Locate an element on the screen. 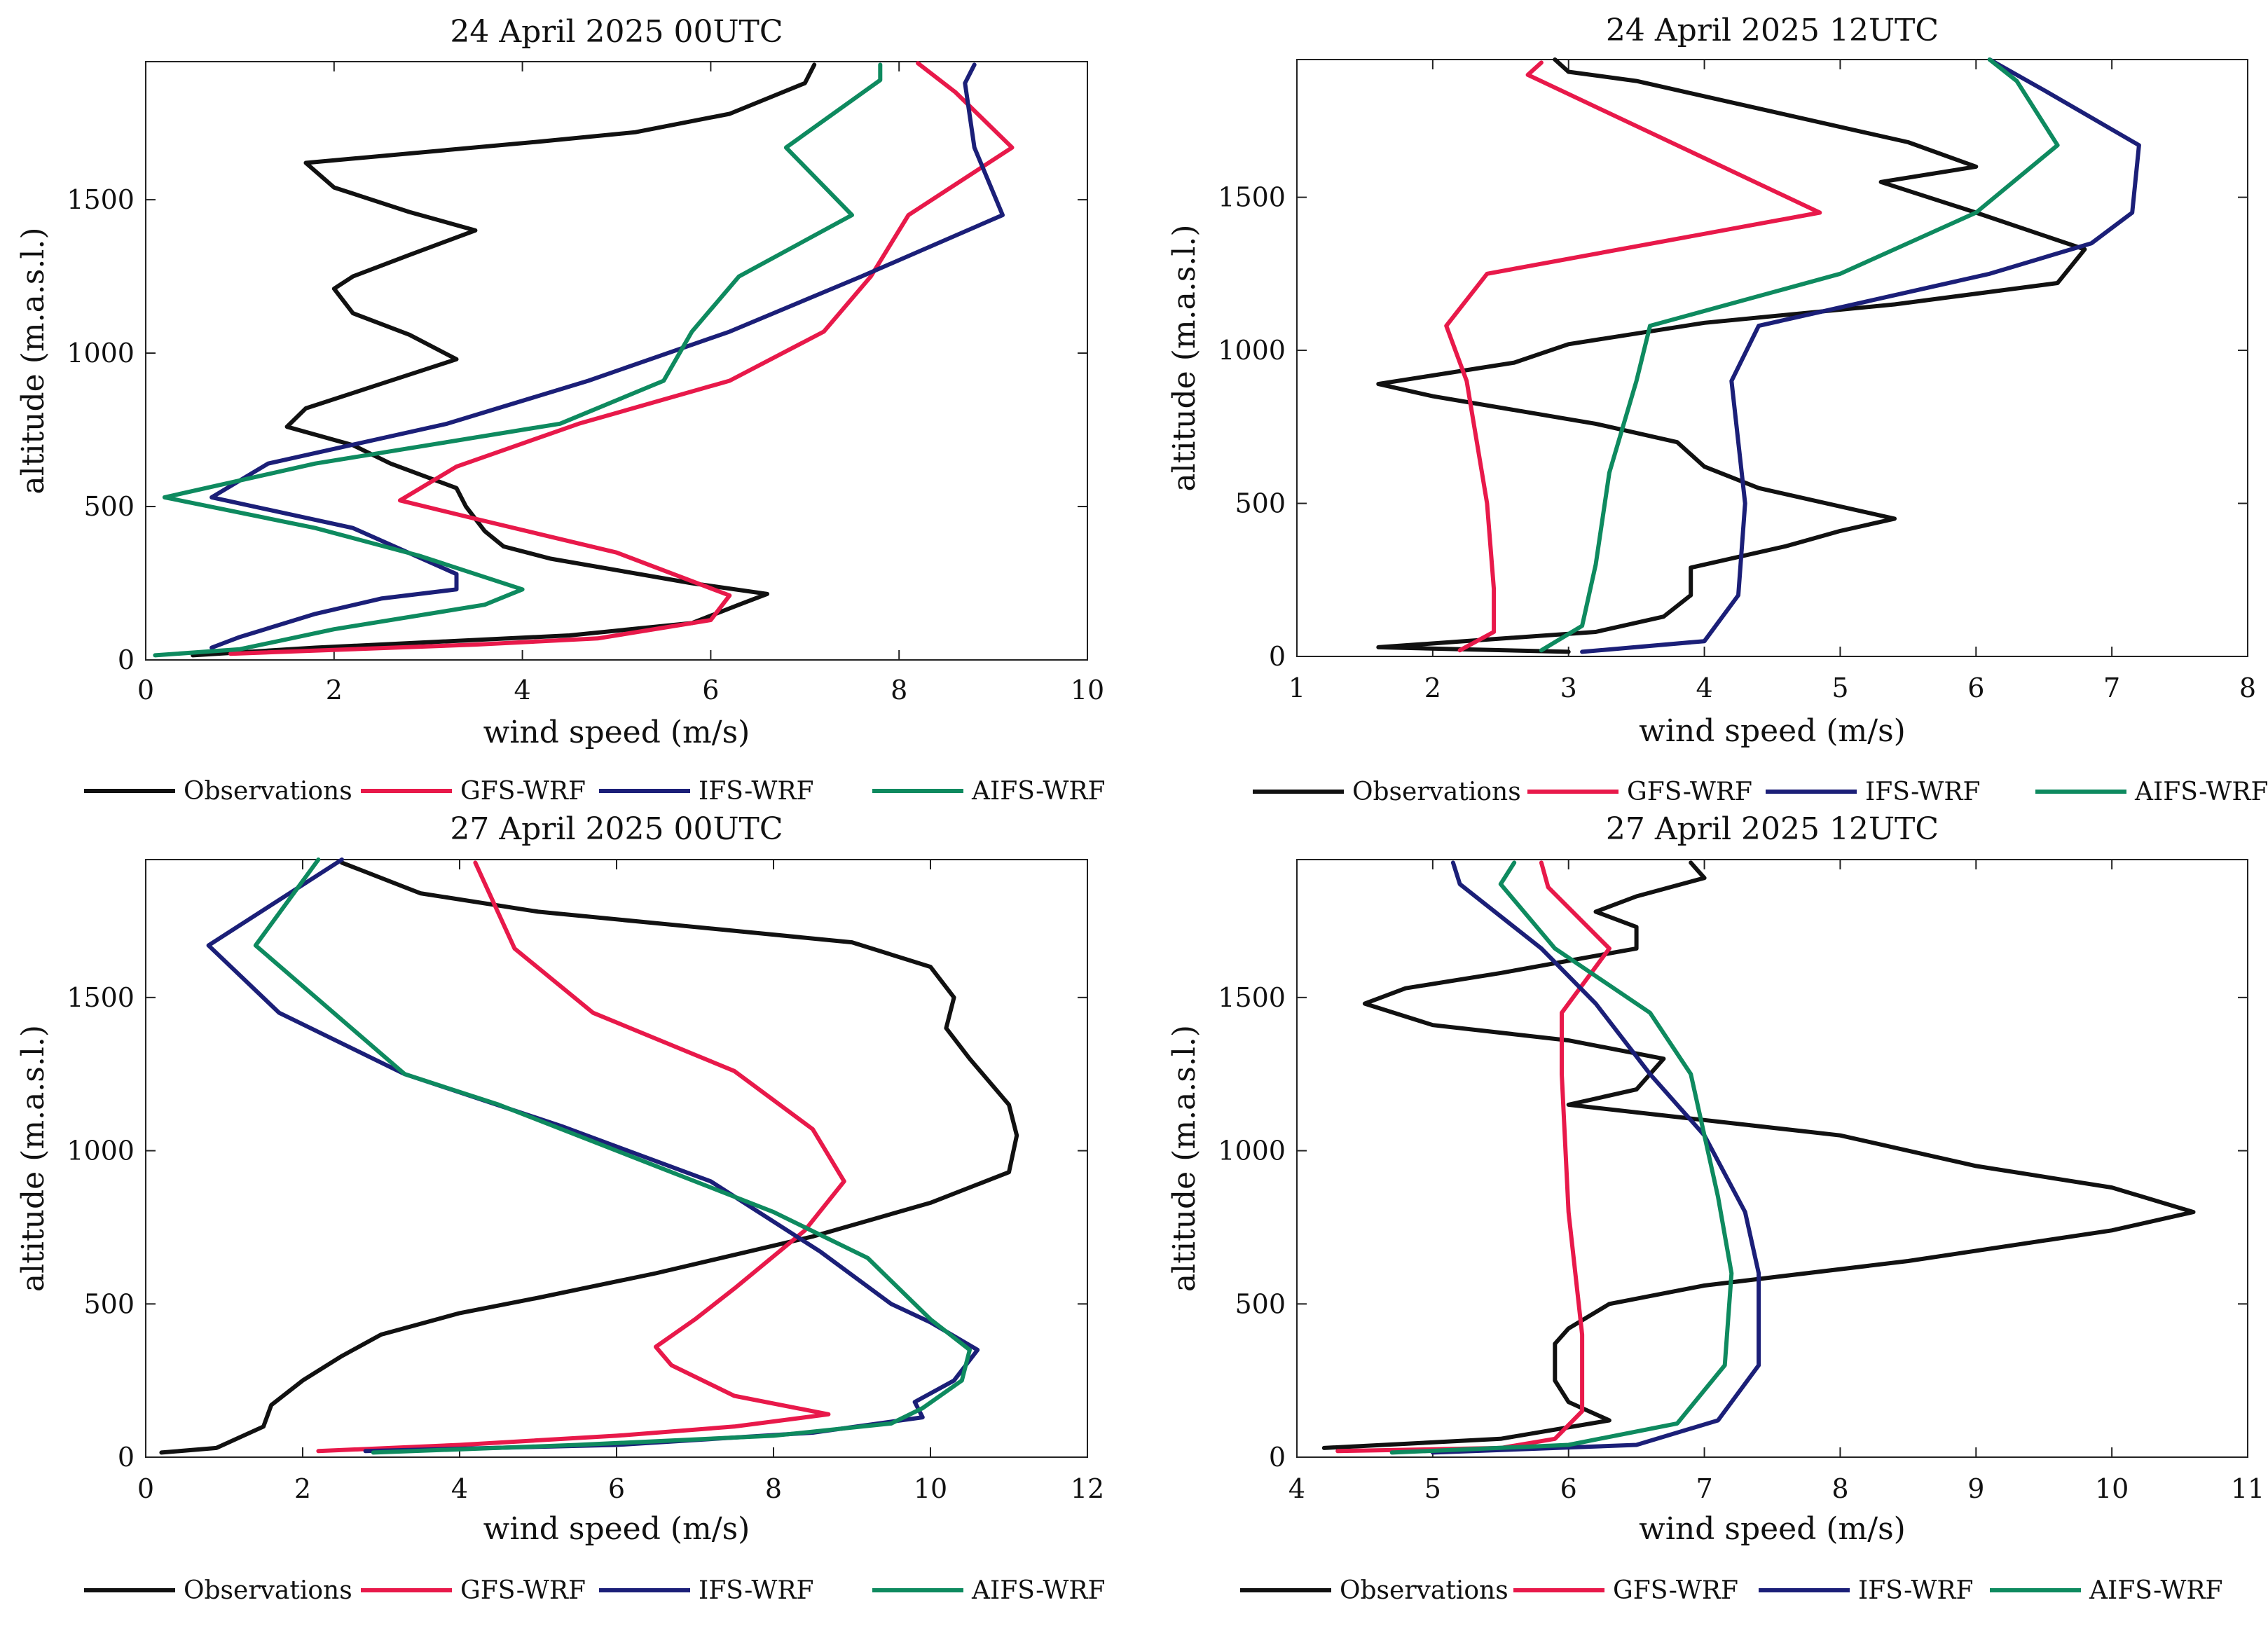 Image resolution: width=2268 pixels, height=1626 pixels. plot-title: 24 April 2025 00UTC is located at coordinates (616, 32).